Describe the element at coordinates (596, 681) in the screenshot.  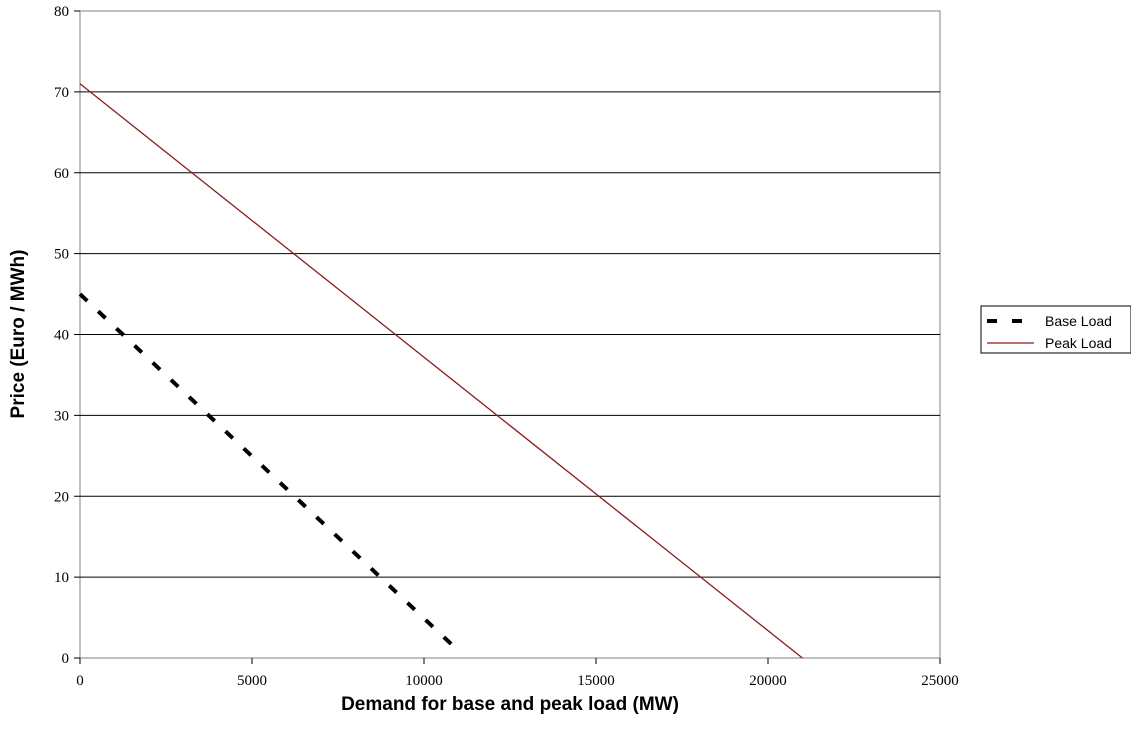
I see `x-tick-label-3: 15000` at that location.